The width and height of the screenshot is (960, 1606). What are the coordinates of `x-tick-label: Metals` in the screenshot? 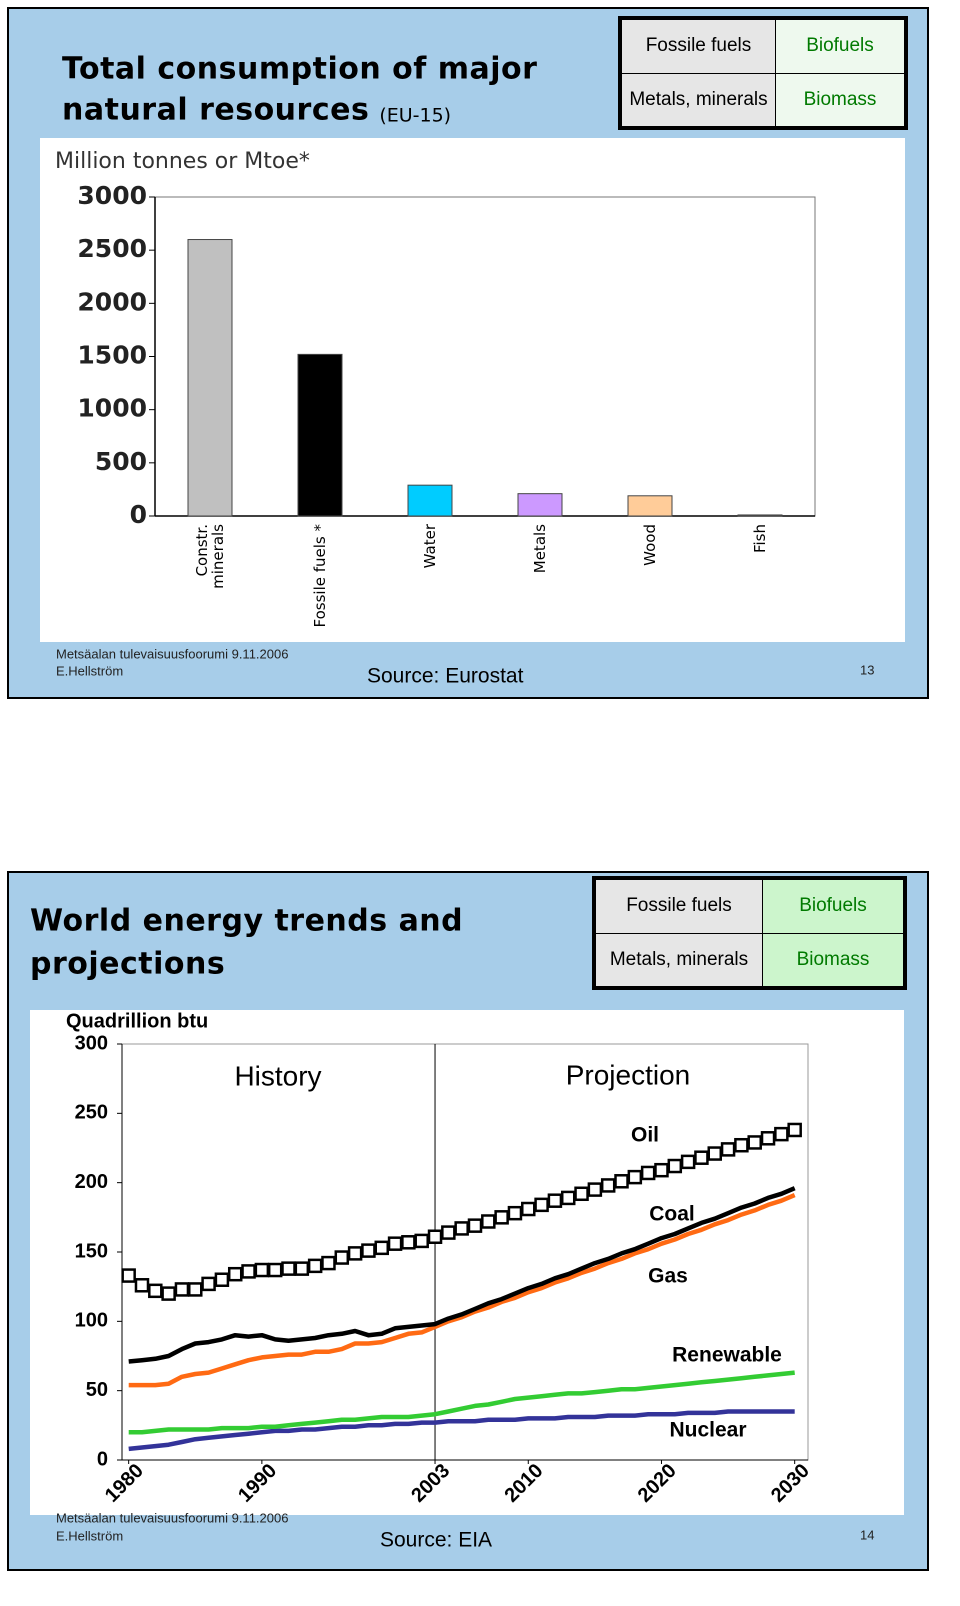 It's located at (540, 549).